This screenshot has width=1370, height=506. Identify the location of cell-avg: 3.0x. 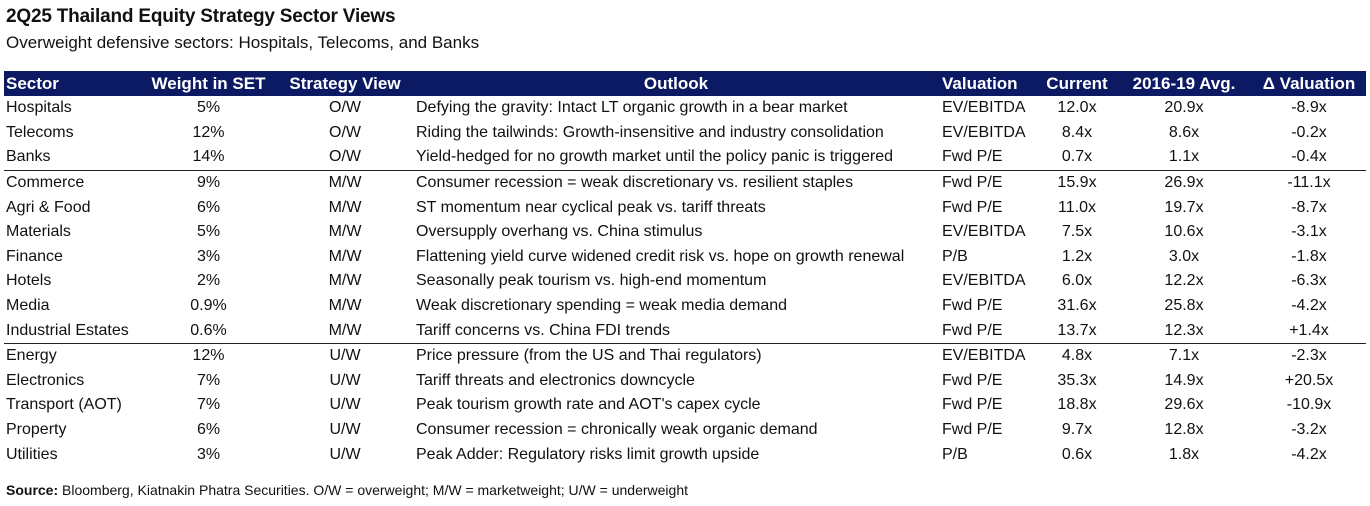
(1184, 256).